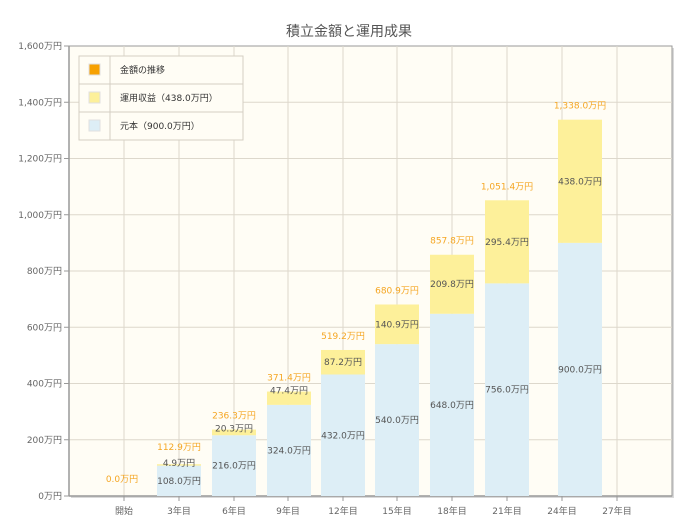  I want to click on y-tick-label: 1,600万円, so click(40, 46).